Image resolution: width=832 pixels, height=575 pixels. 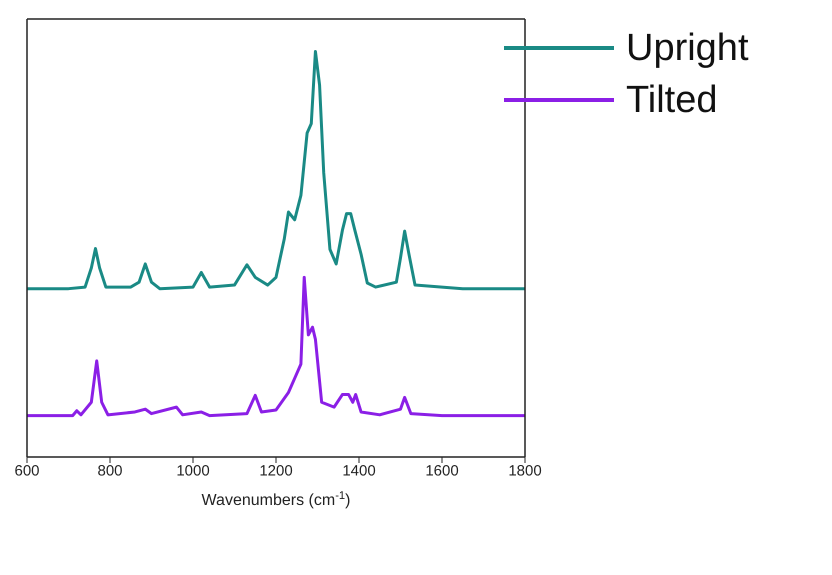 I want to click on x-tick-label: 1800, so click(x=525, y=471).